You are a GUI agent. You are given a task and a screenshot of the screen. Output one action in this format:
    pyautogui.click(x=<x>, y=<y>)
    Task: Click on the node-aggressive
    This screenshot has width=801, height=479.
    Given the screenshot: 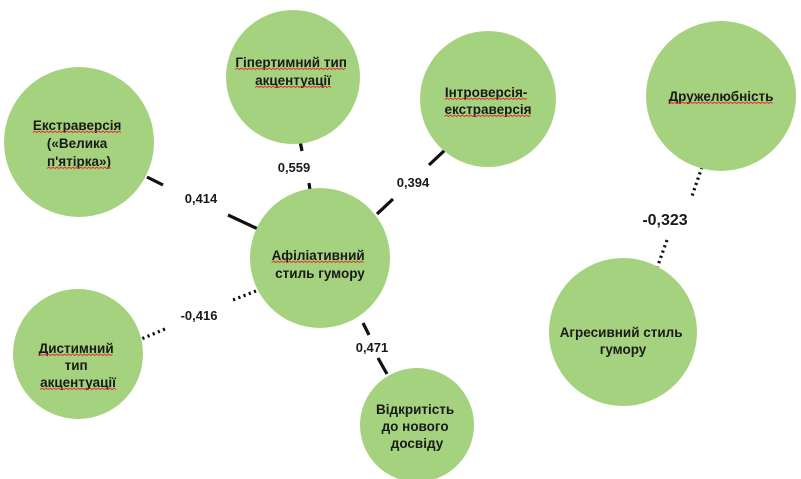 What is the action you would take?
    pyautogui.click(x=623, y=332)
    